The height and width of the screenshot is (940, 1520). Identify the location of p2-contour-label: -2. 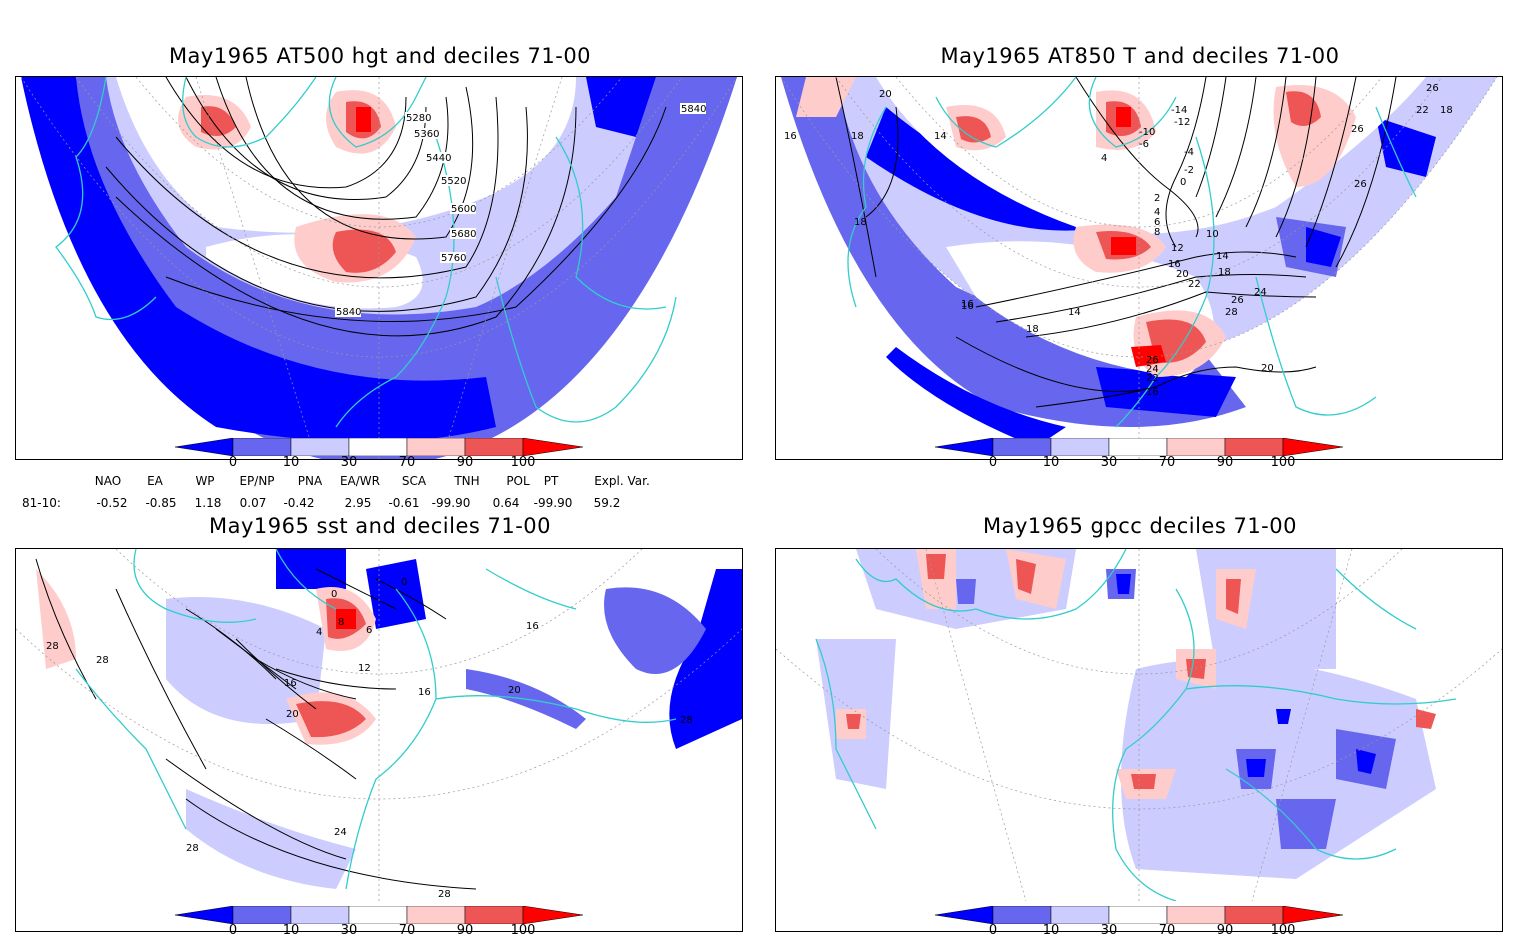
(1189, 170).